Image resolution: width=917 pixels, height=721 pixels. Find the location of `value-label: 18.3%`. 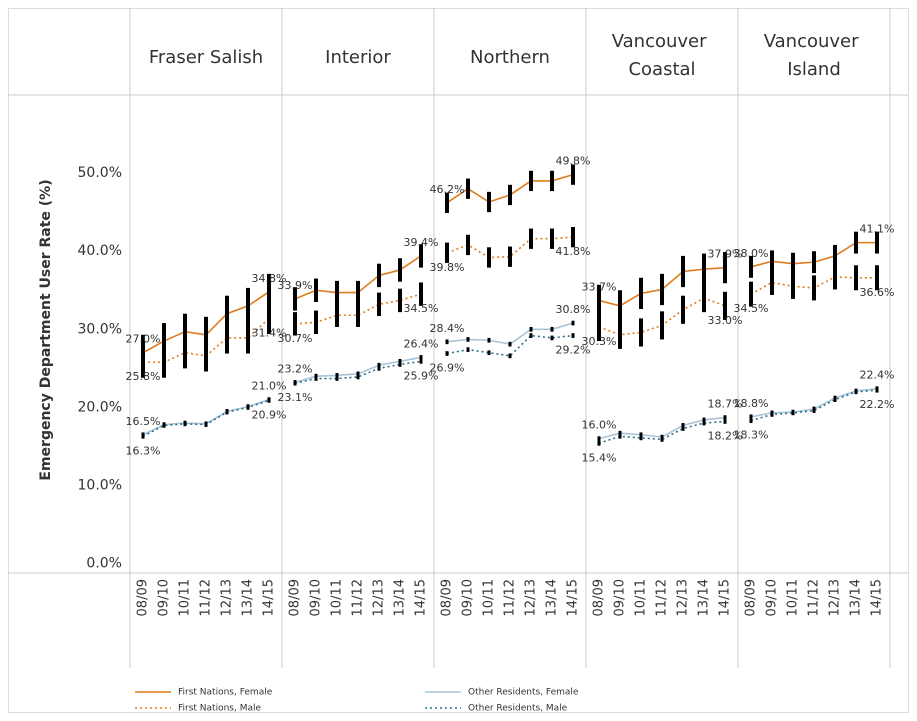

value-label: 18.3% is located at coordinates (751, 435).